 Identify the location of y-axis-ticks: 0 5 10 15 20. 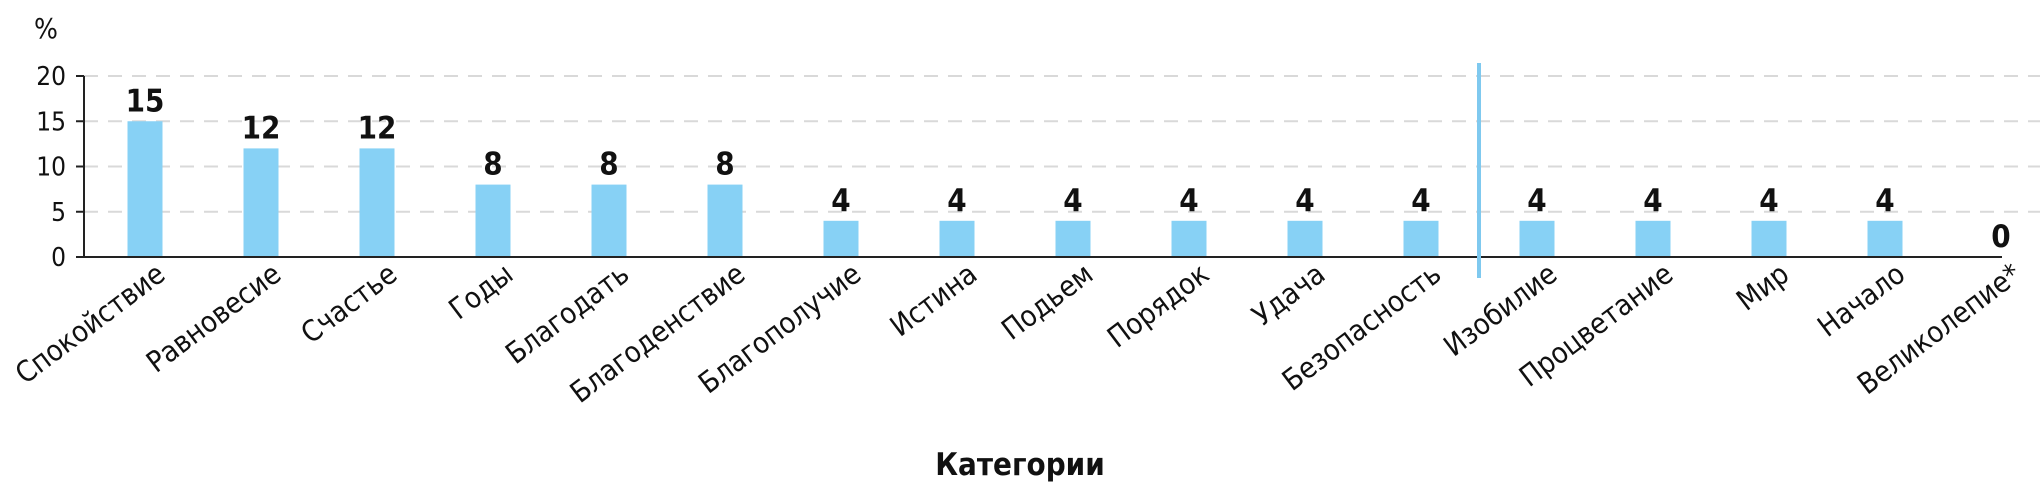
(60, 167).